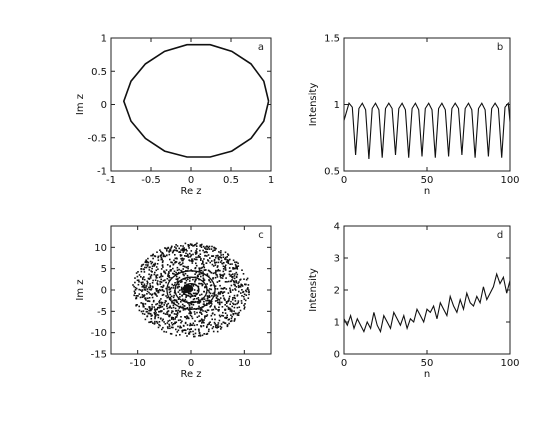 The width and height of the screenshot is (545, 431). What do you see at coordinates (271, 180) in the screenshot?
I see `x-tick-label: 1` at bounding box center [271, 180].